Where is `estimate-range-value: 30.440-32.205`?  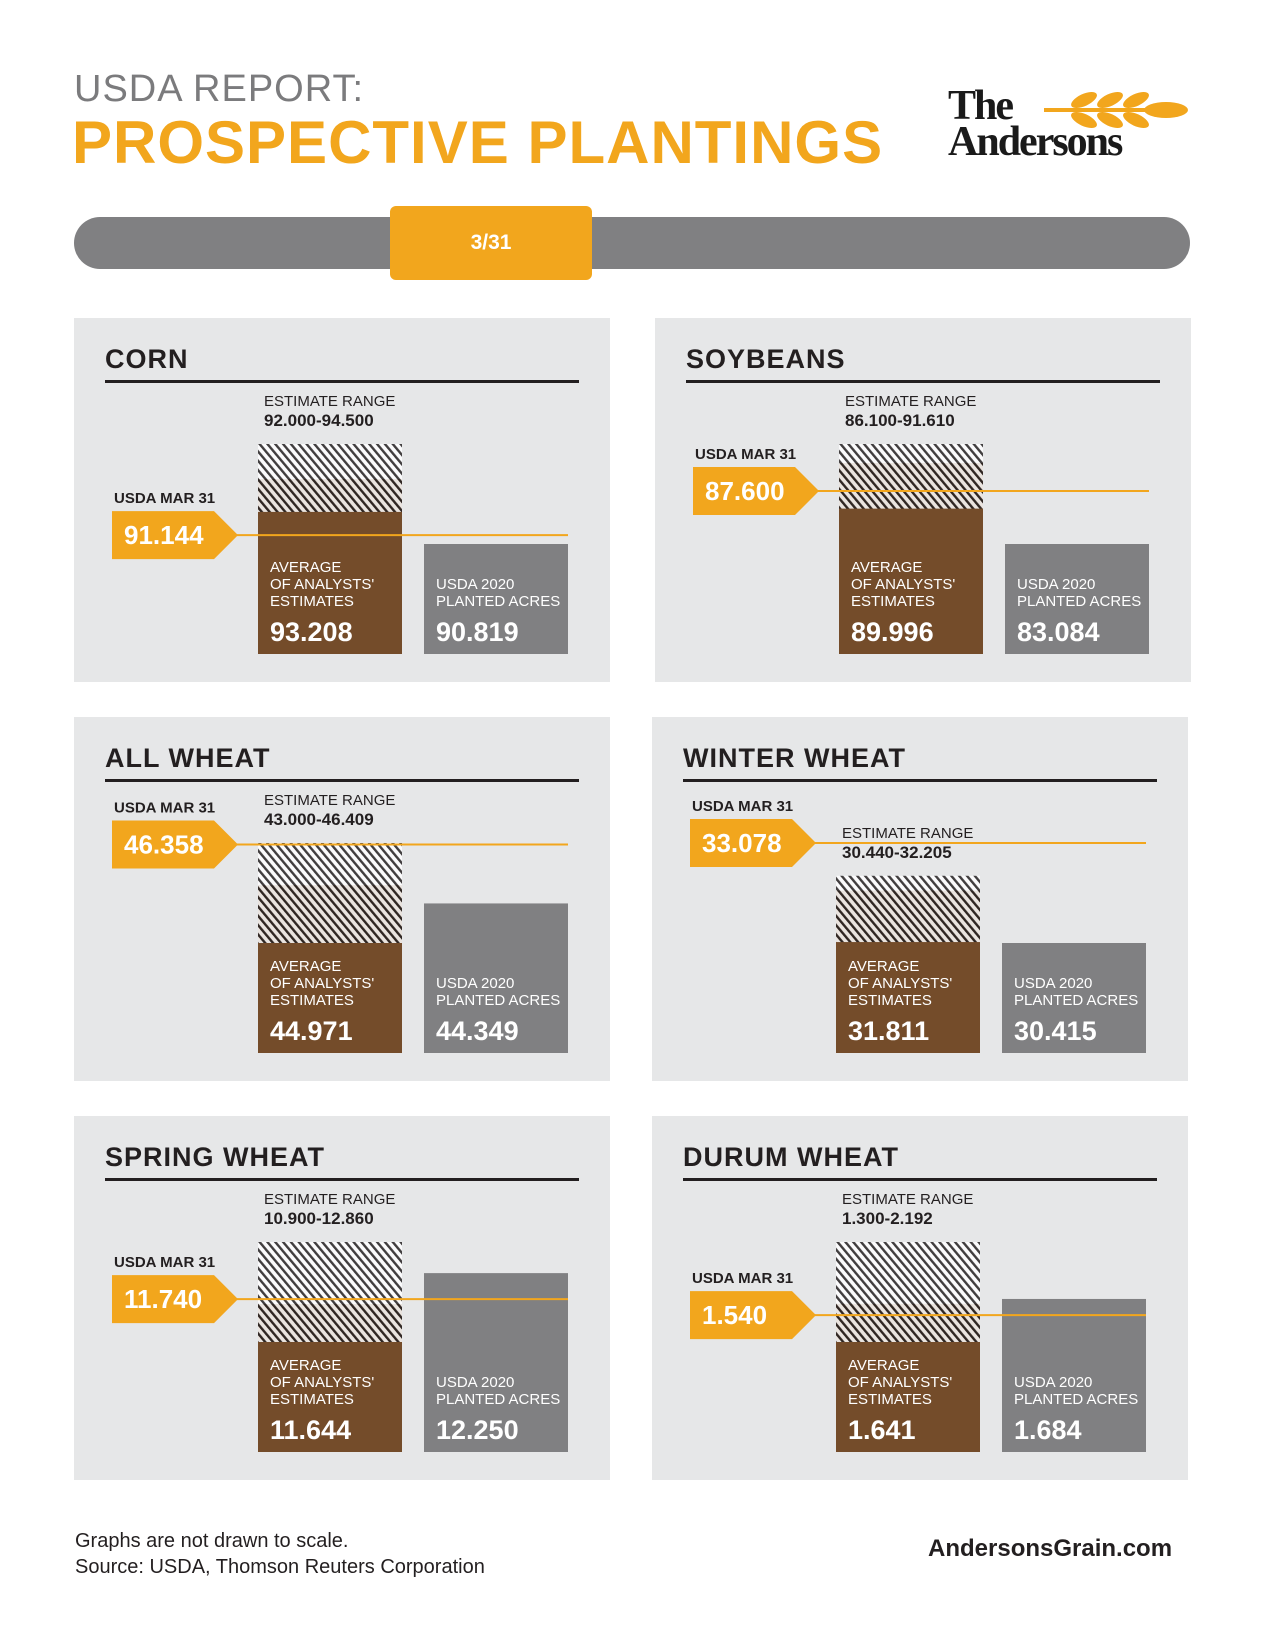 estimate-range-value: 30.440-32.205 is located at coordinates (897, 852).